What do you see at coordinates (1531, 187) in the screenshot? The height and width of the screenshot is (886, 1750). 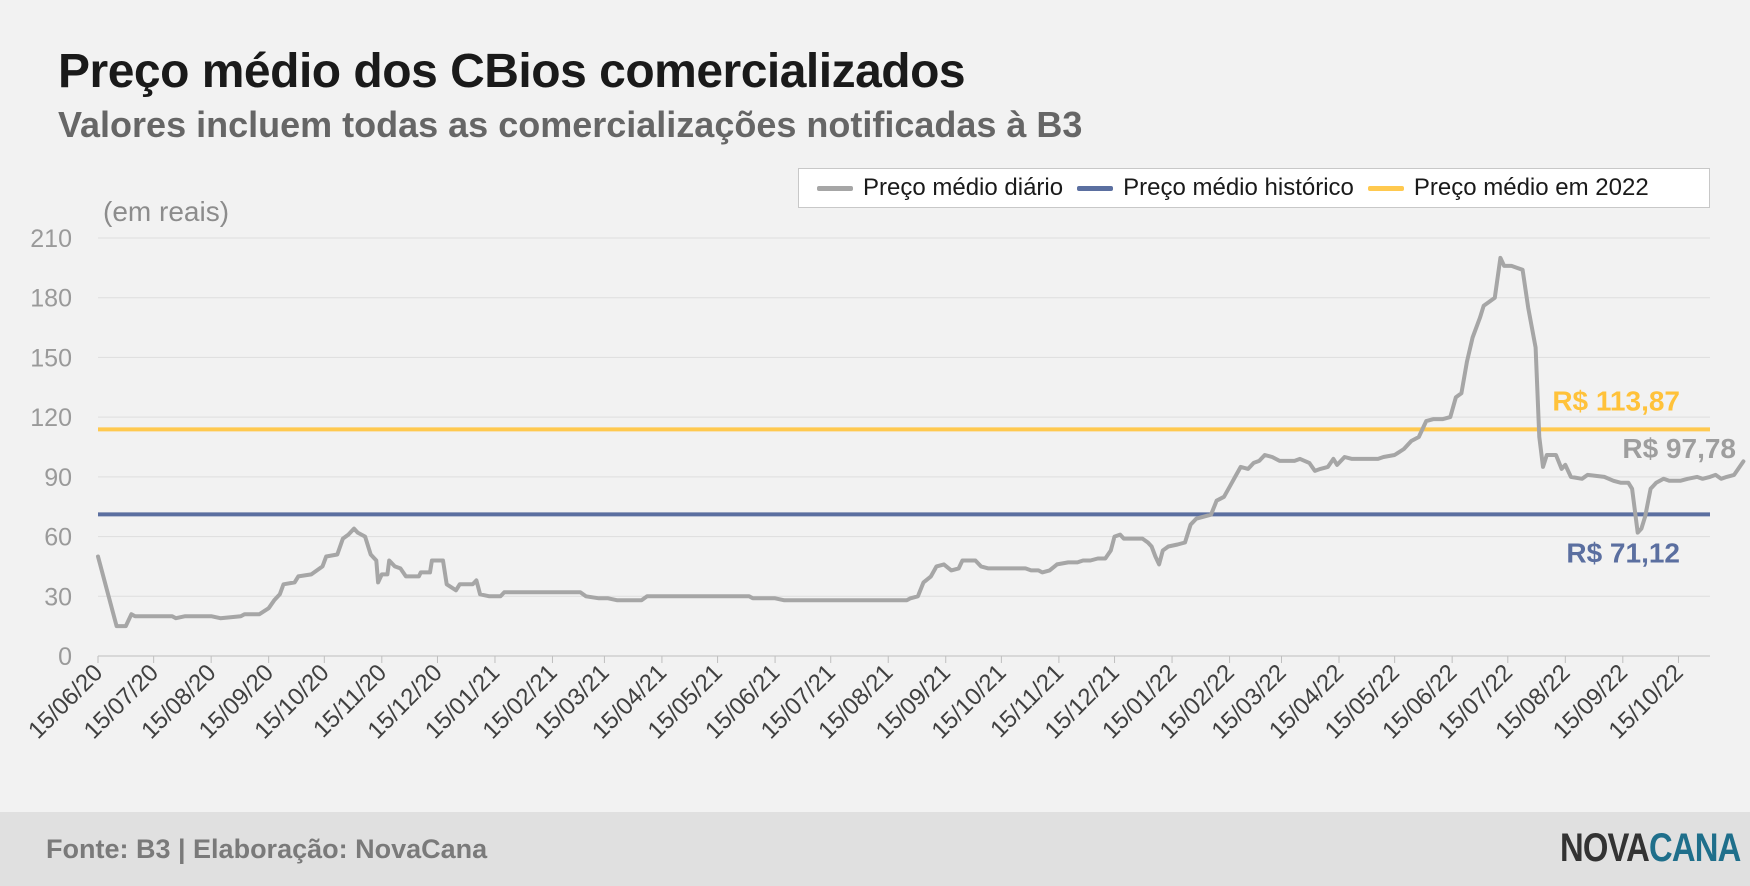 I see `legend-label-2022: Preço médio em 2022` at bounding box center [1531, 187].